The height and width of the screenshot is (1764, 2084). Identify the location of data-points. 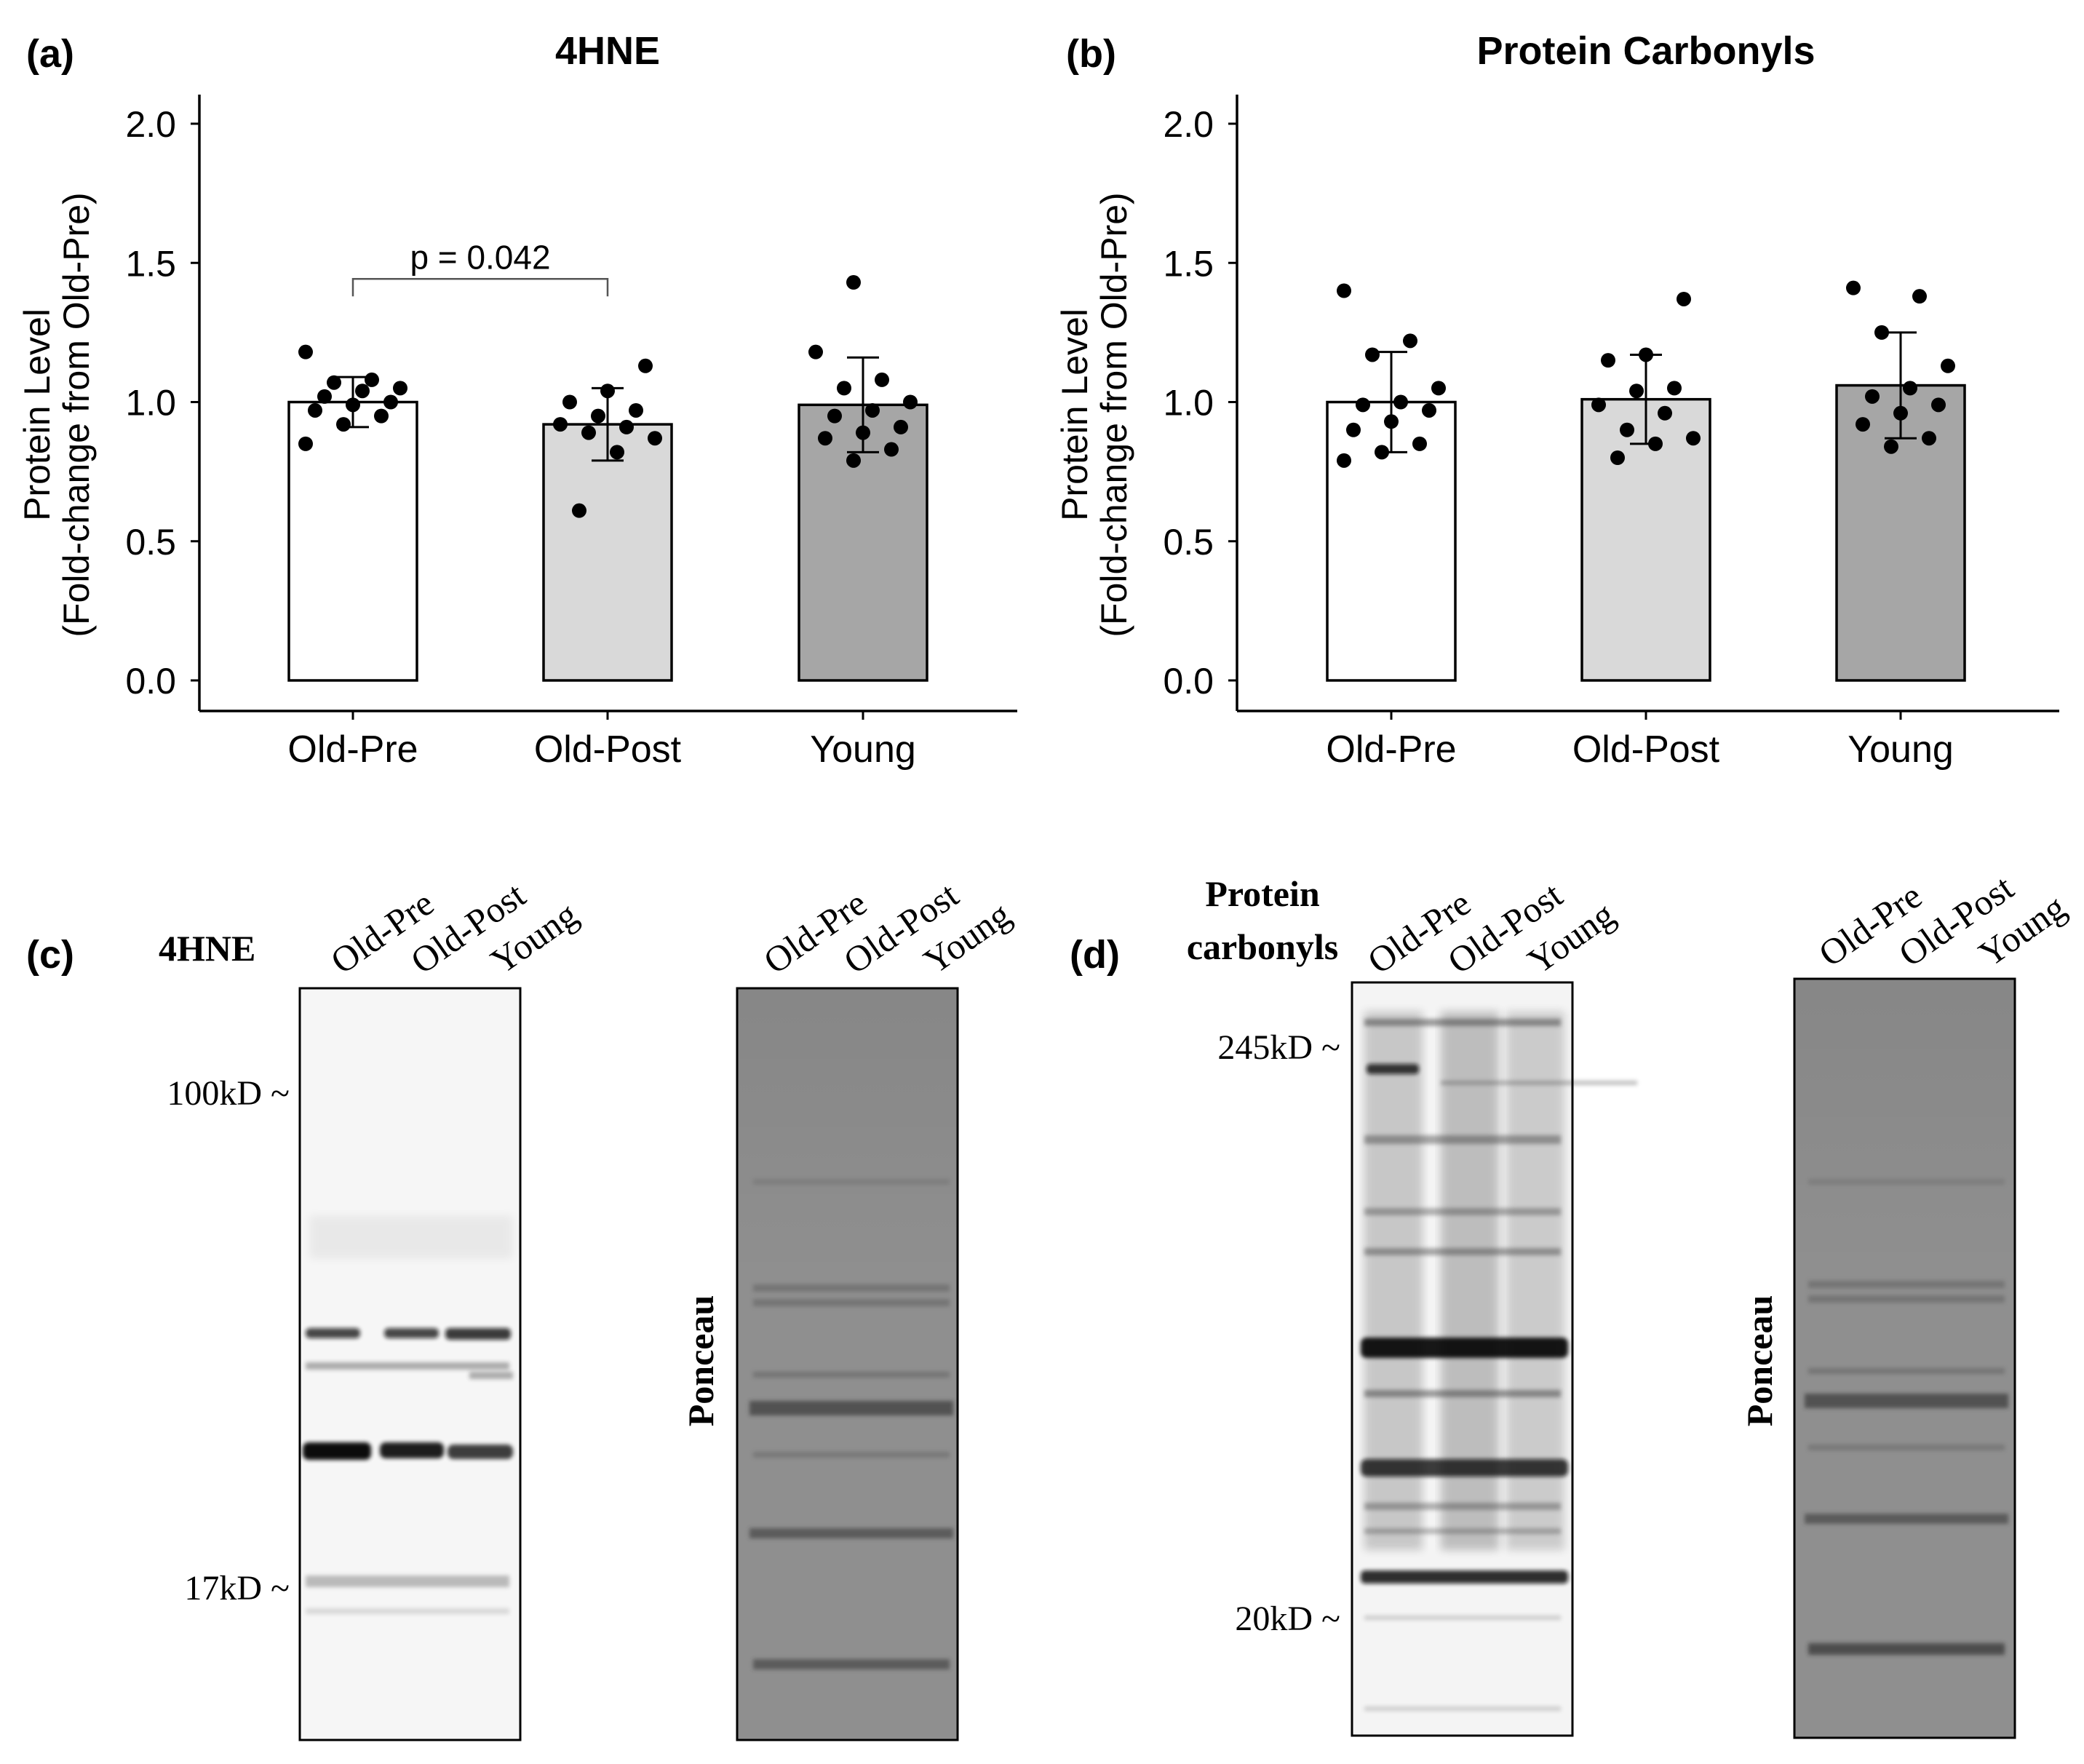
(1646, 374).